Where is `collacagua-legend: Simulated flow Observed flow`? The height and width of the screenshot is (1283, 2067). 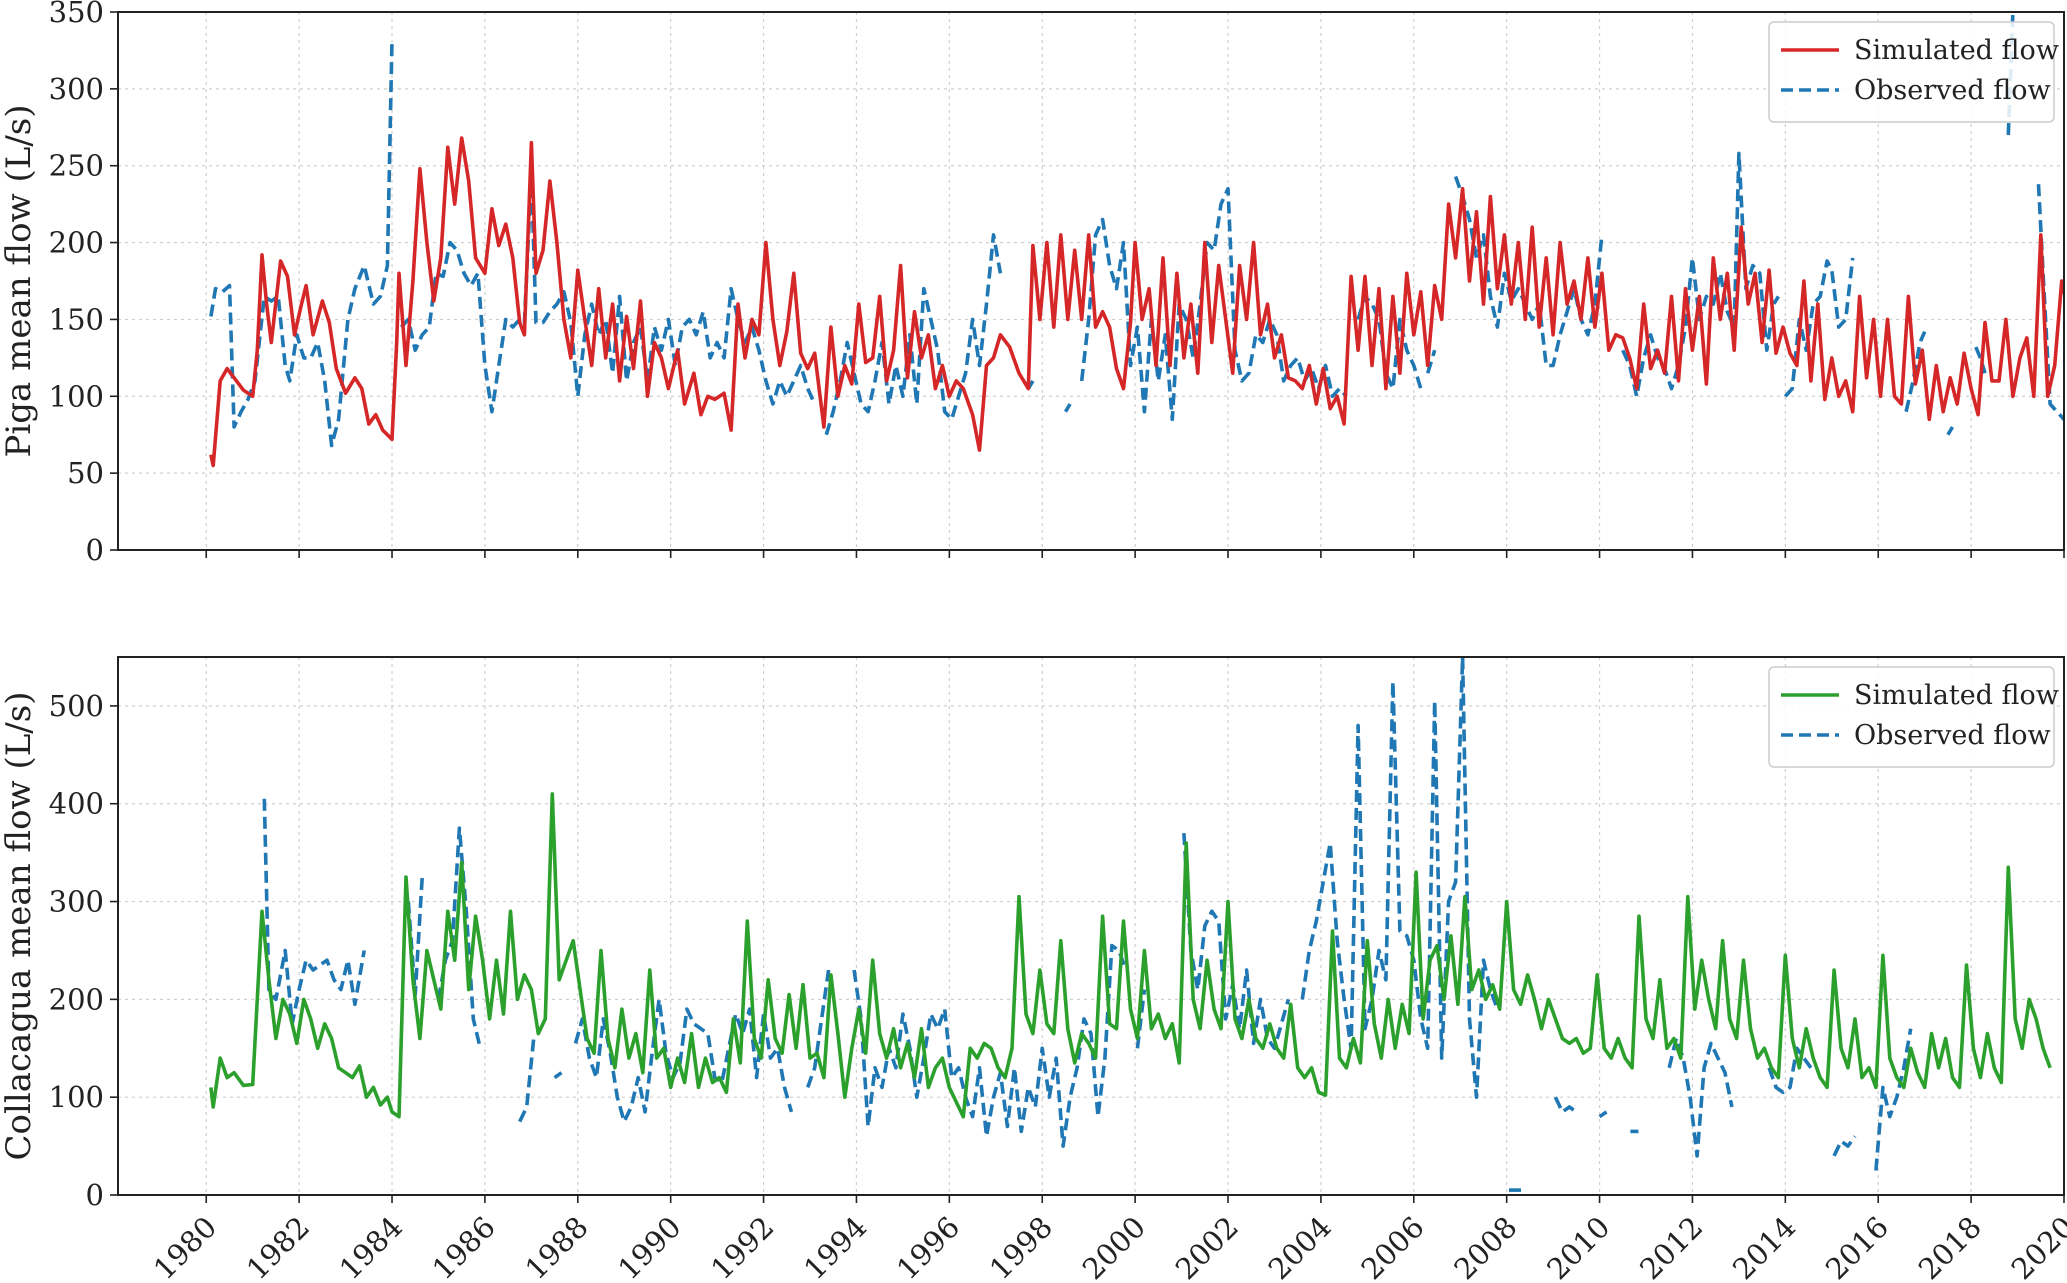
collacagua-legend: Simulated flow Observed flow is located at coordinates (1913, 717).